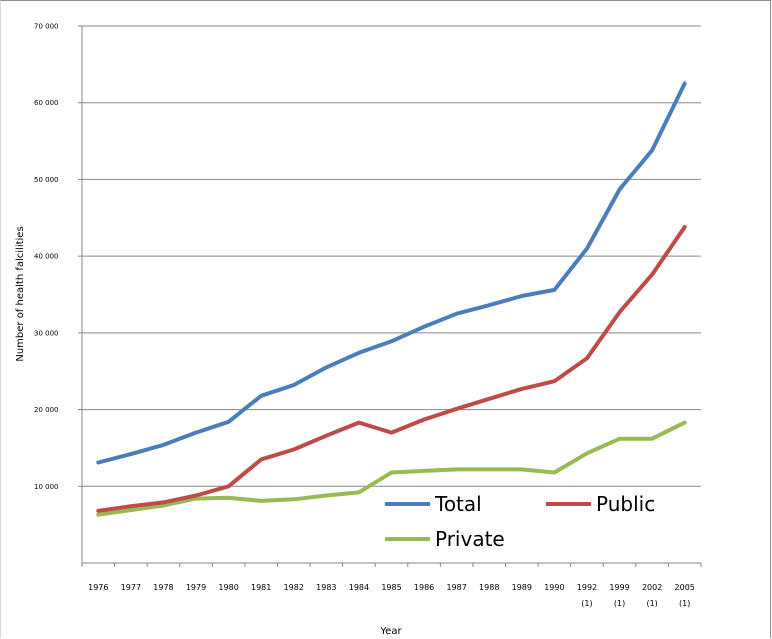 The width and height of the screenshot is (772, 639). What do you see at coordinates (359, 587) in the screenshot?
I see `x-tick-label: 1984` at bounding box center [359, 587].